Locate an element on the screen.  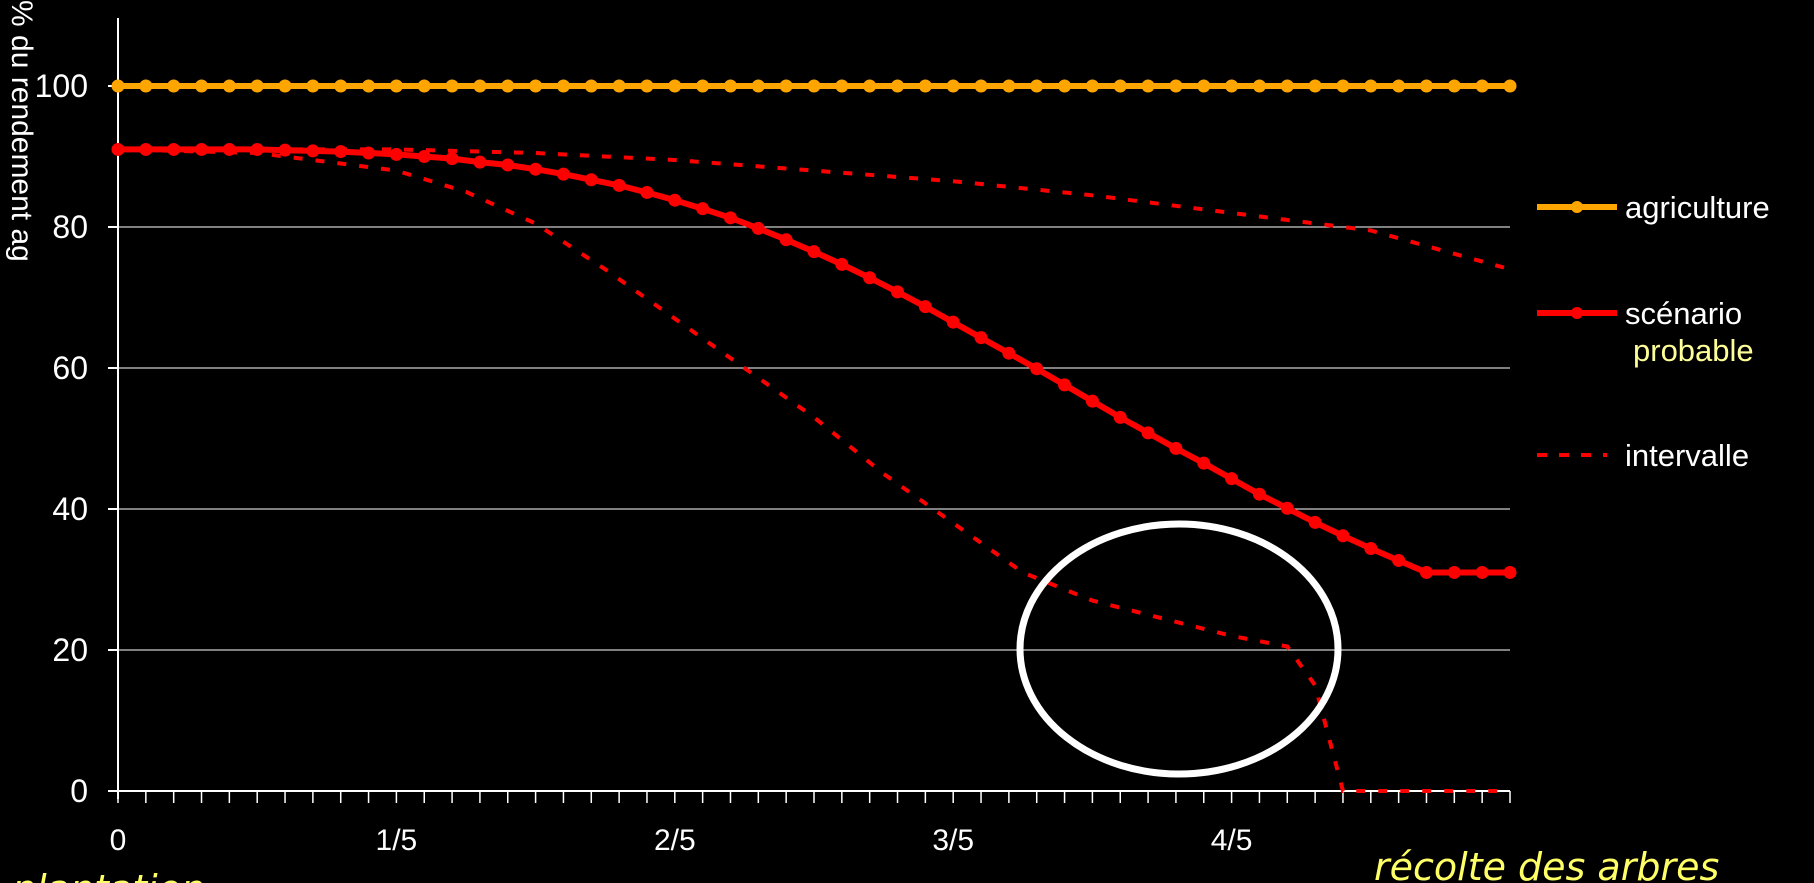
series-agriculture is located at coordinates (814, 86).